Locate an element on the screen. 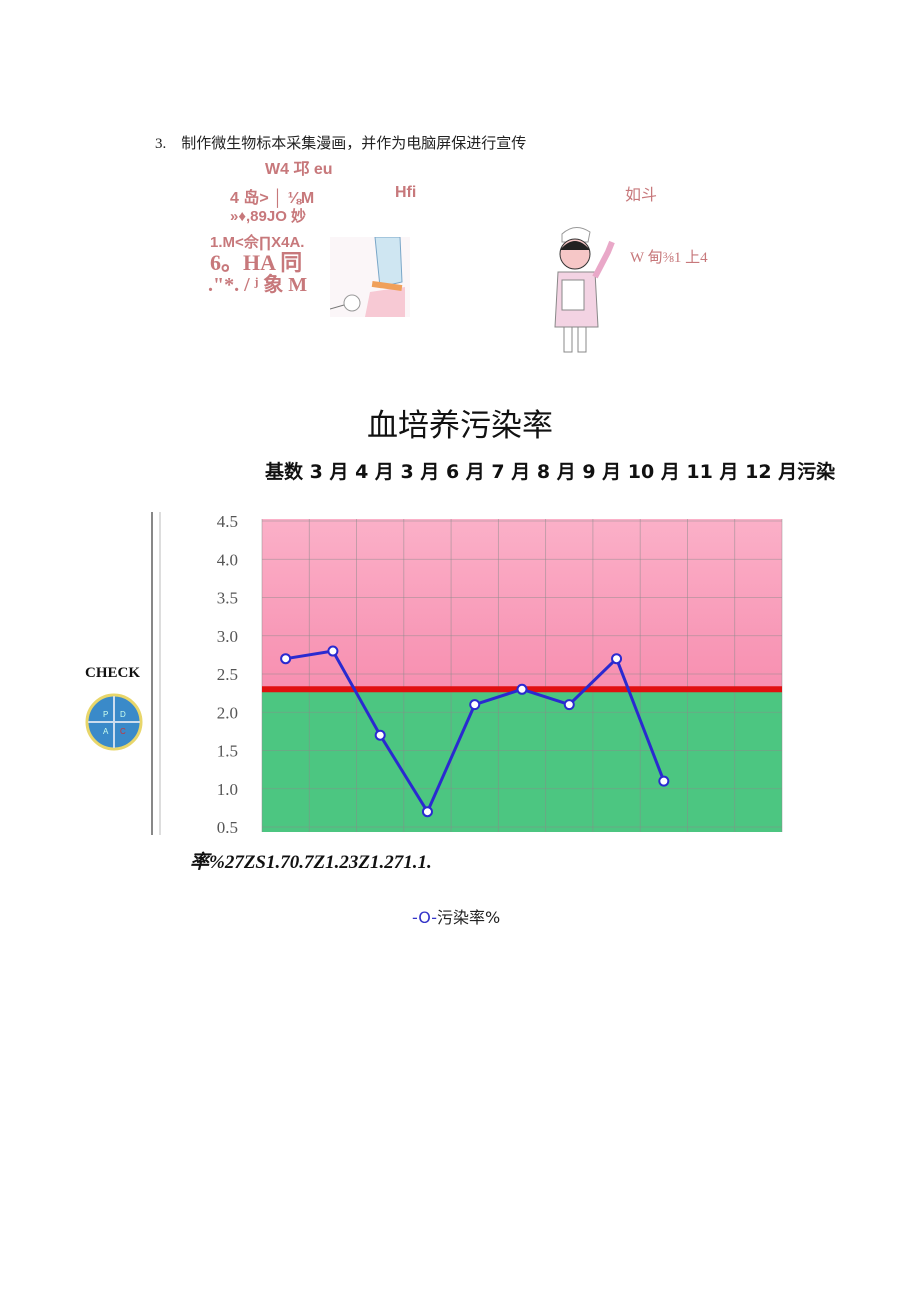 The image size is (920, 1301). pdca-logo: P D A C is located at coordinates (114, 722).